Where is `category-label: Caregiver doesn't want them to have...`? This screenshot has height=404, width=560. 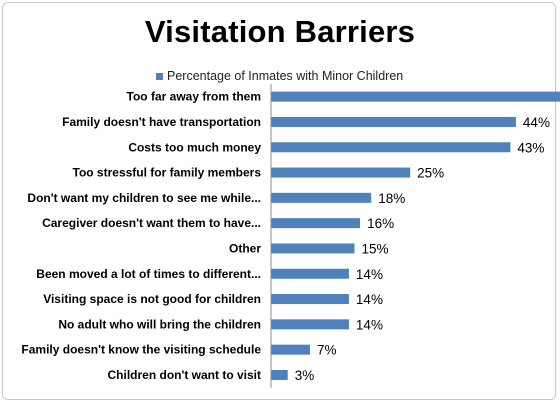
category-label: Caregiver doesn't want them to have... is located at coordinates (151, 223).